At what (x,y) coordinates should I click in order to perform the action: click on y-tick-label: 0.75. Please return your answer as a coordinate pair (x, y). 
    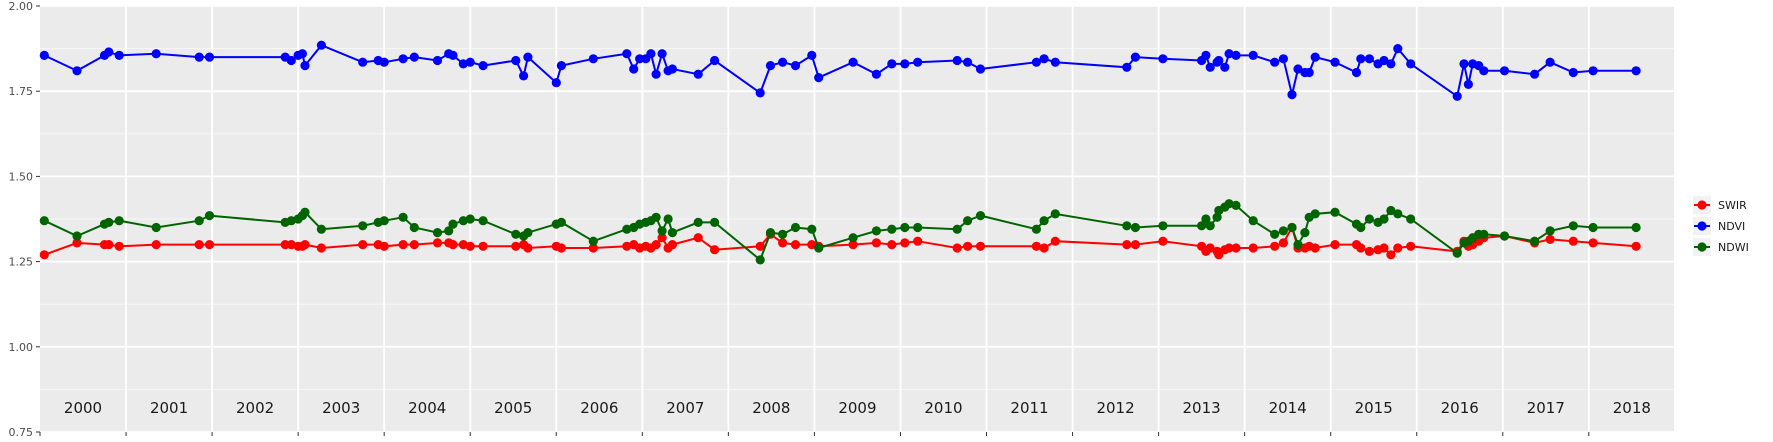
    Looking at the image, I should click on (21, 432).